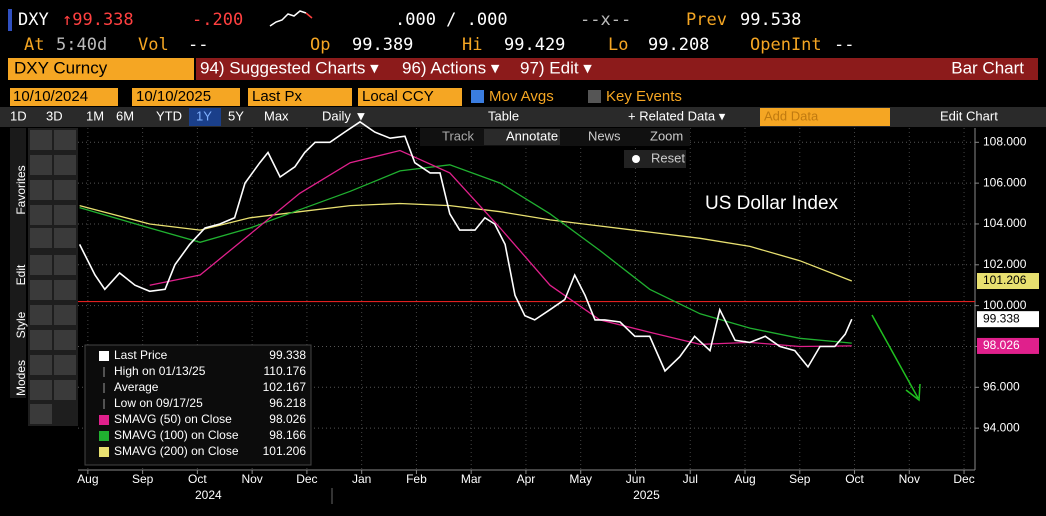 Image resolution: width=1046 pixels, height=516 pixels. I want to click on ticker-marker, so click(10, 20).